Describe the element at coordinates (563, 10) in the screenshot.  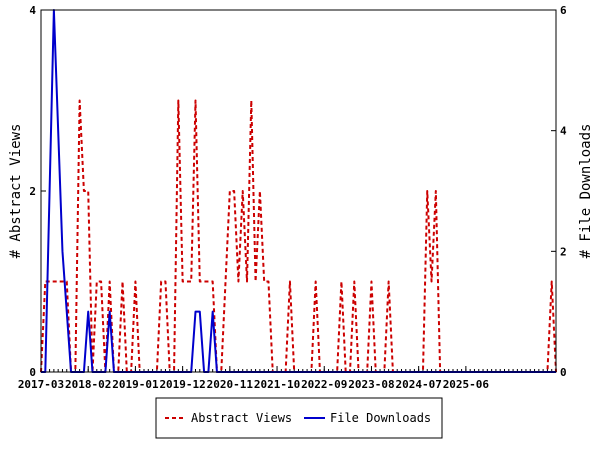
I see `right-tick-label: 6` at that location.